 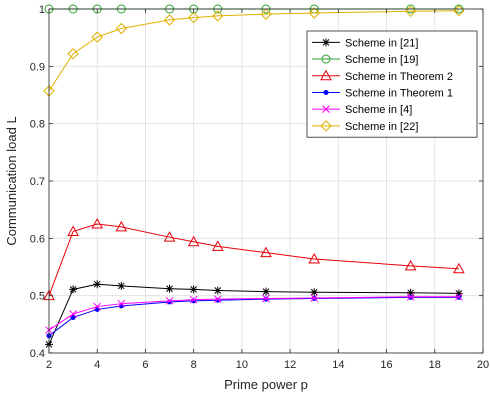 I want to click on legend-item: Scheme in [21], so click(x=365, y=43).